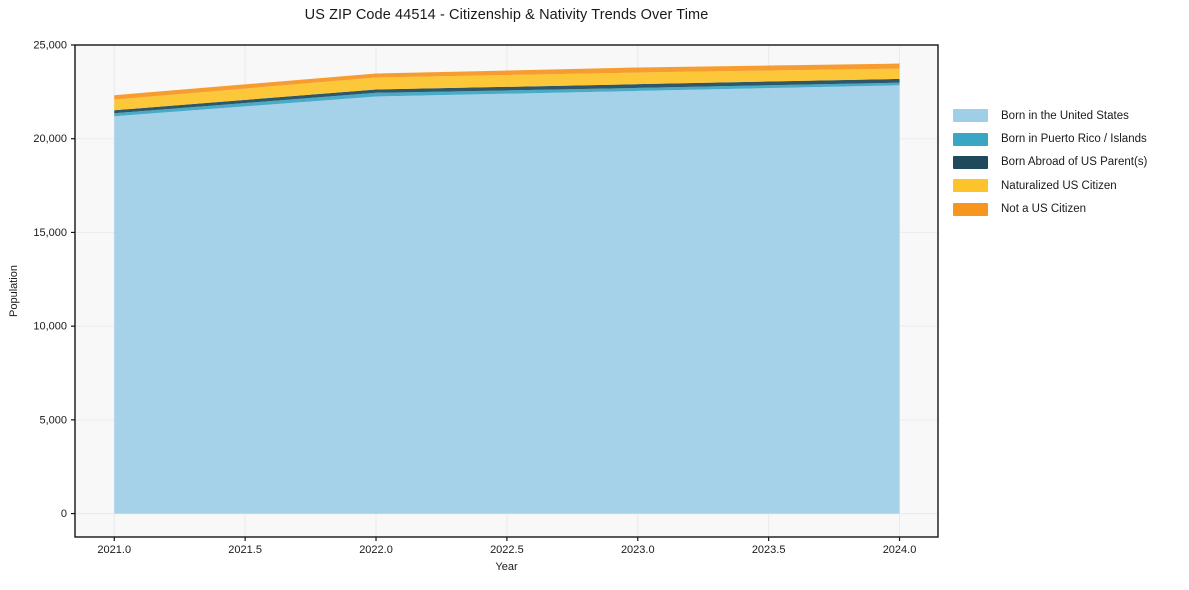 The image size is (1189, 590). Describe the element at coordinates (638, 550) in the screenshot. I see `x-tick-label: 2023.0` at that location.